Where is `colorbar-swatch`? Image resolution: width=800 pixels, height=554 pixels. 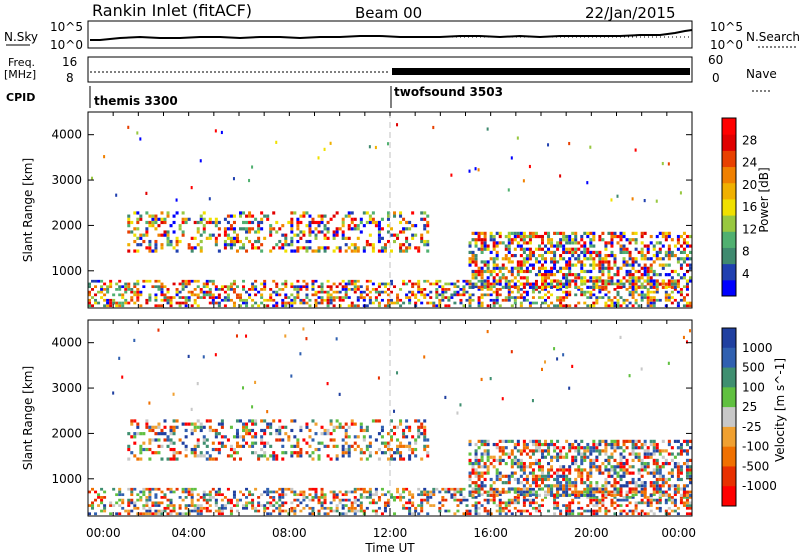
colorbar-swatch is located at coordinates (729, 175).